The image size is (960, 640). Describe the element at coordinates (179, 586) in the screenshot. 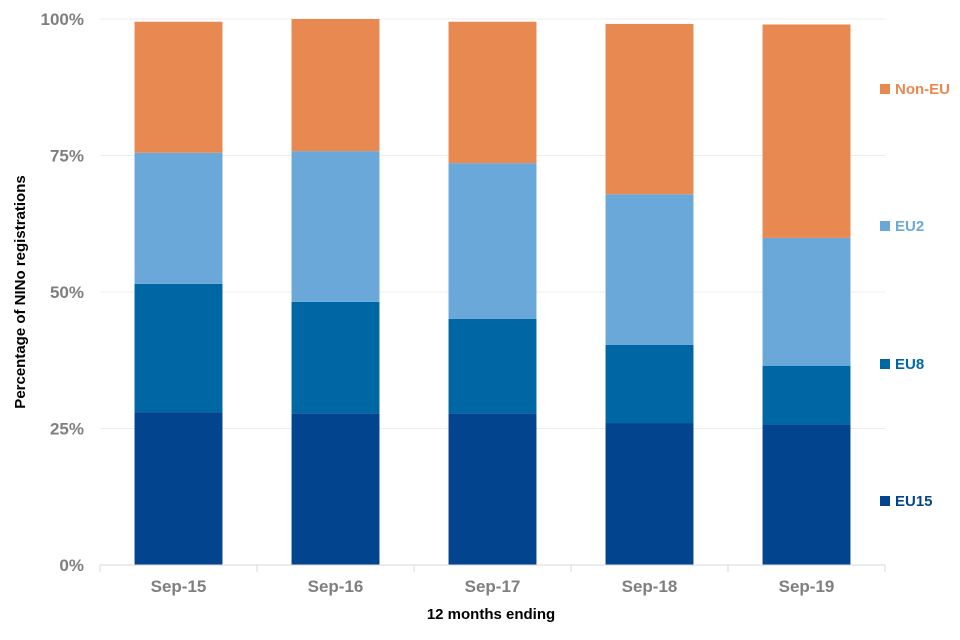

I see `x-tick-label: Sep-15` at that location.